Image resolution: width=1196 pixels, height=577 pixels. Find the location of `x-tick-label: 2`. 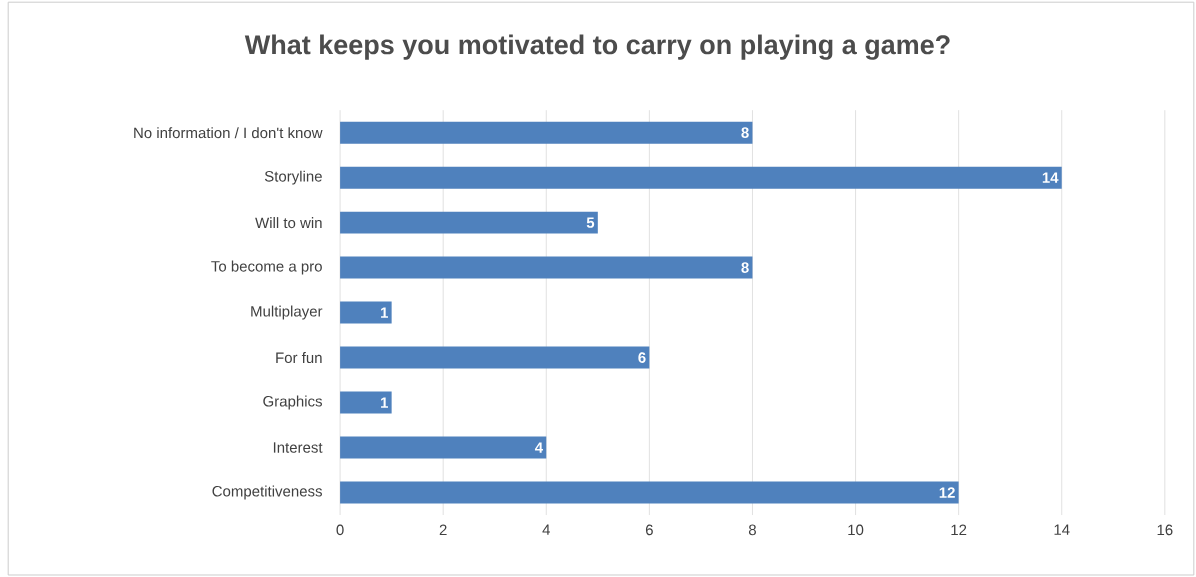

x-tick-label: 2 is located at coordinates (443, 529).